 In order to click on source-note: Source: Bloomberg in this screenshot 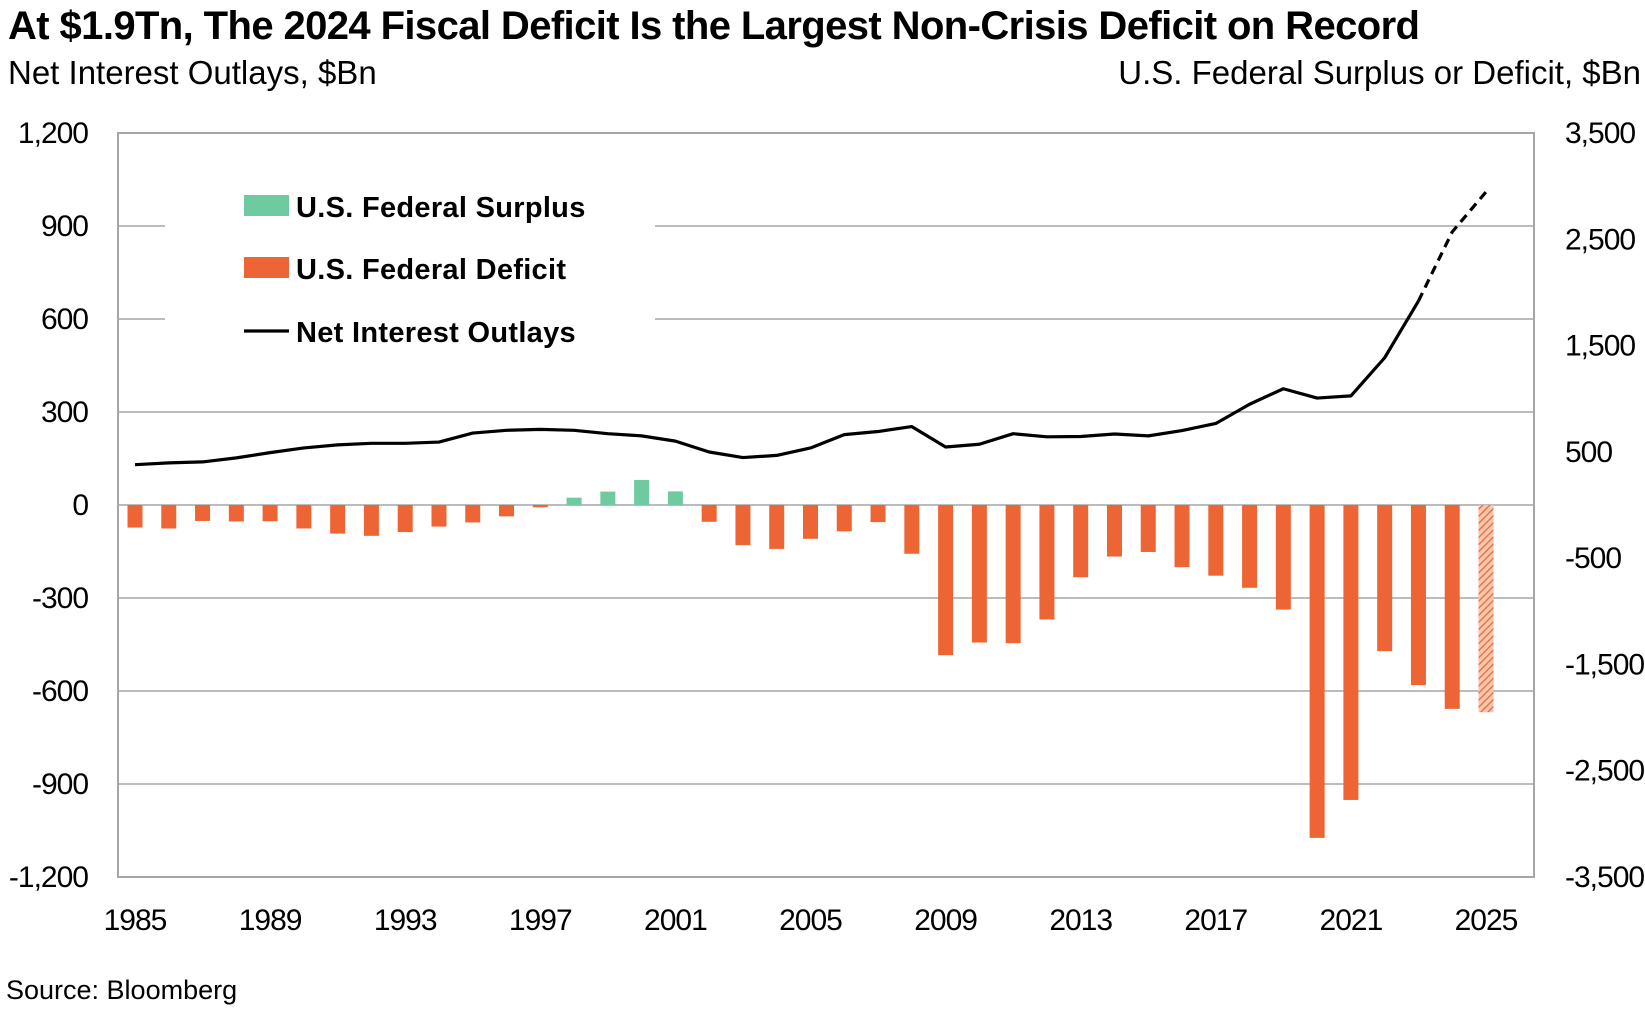, I will do `click(122, 990)`.